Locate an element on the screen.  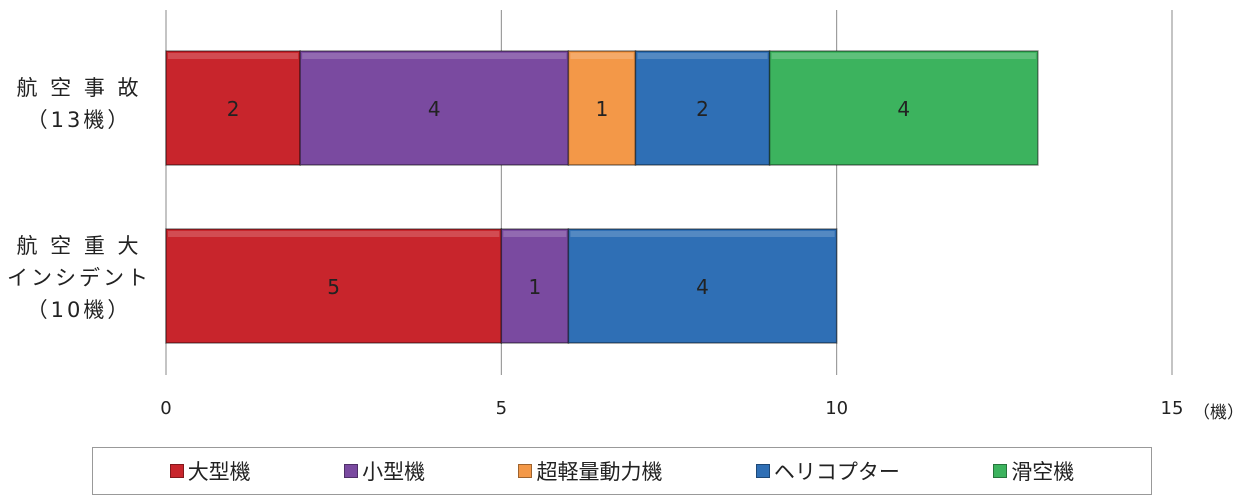
legend-label: ヘリコプター is located at coordinates (836, 472).